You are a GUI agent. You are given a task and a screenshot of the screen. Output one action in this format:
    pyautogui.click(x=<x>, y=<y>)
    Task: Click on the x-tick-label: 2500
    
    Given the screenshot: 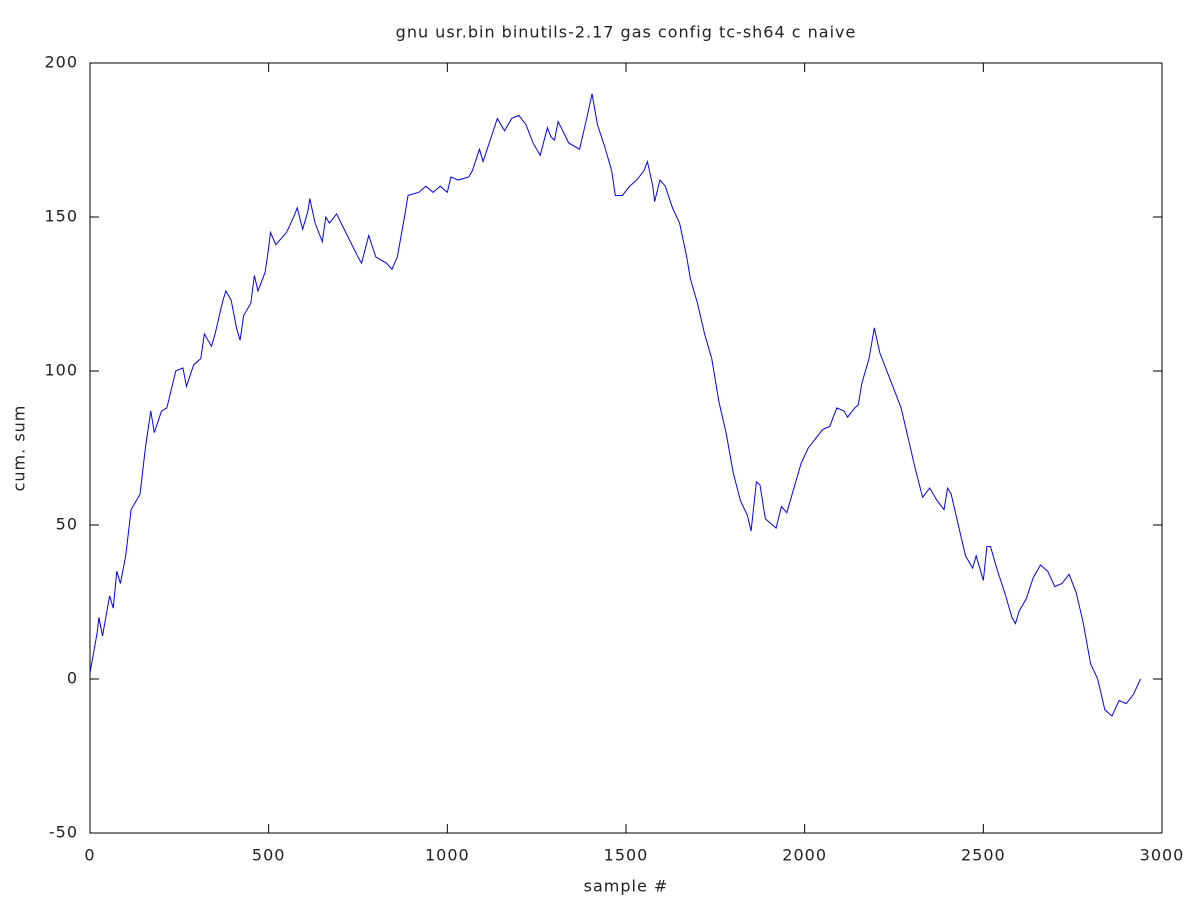 What is the action you would take?
    pyautogui.click(x=983, y=855)
    